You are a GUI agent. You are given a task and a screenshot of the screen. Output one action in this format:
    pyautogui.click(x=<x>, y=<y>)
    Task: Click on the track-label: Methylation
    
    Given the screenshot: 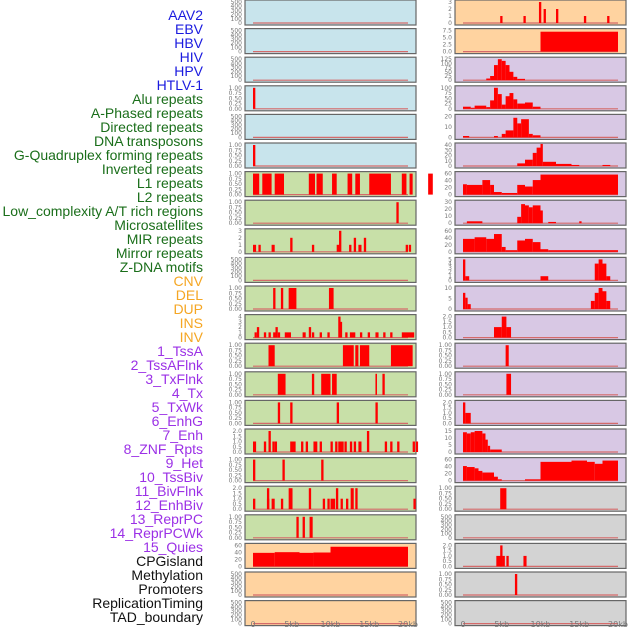 What is the action you would take?
    pyautogui.click(x=167, y=575)
    